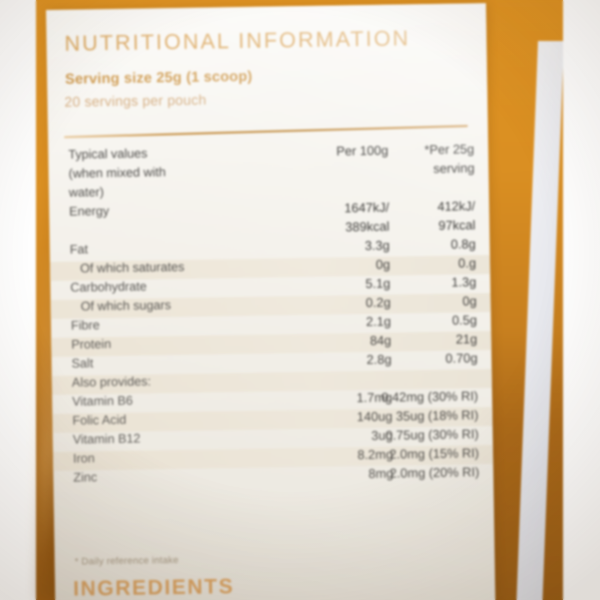 This screenshot has width=600, height=600. What do you see at coordinates (126, 561) in the screenshot?
I see `daily-reference-intake-footnote: * Daily reference intake` at bounding box center [126, 561].